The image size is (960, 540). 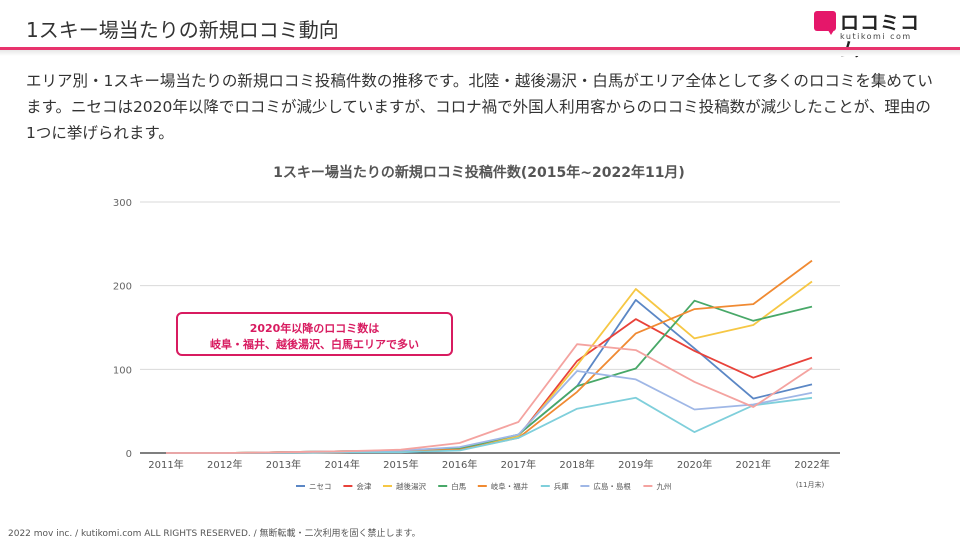 I want to click on x-tick-label: 2015年, so click(x=400, y=464).